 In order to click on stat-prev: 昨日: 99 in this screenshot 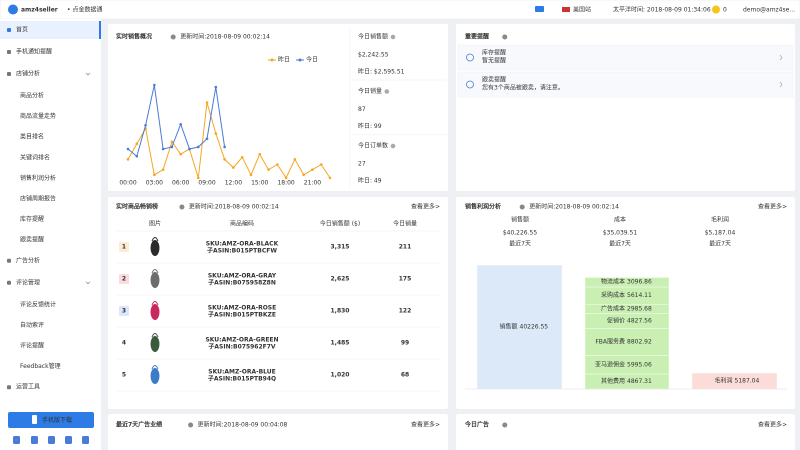, I will do `click(370, 126)`.